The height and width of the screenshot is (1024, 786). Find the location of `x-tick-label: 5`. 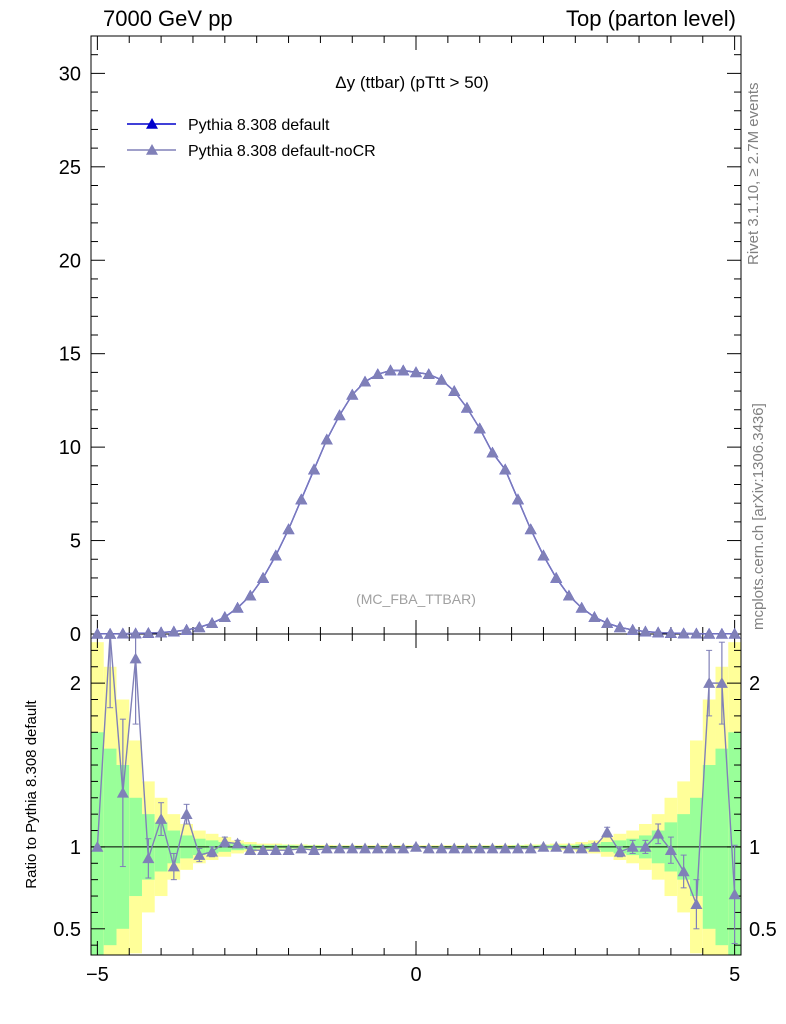

x-tick-label: 5 is located at coordinates (734, 975).